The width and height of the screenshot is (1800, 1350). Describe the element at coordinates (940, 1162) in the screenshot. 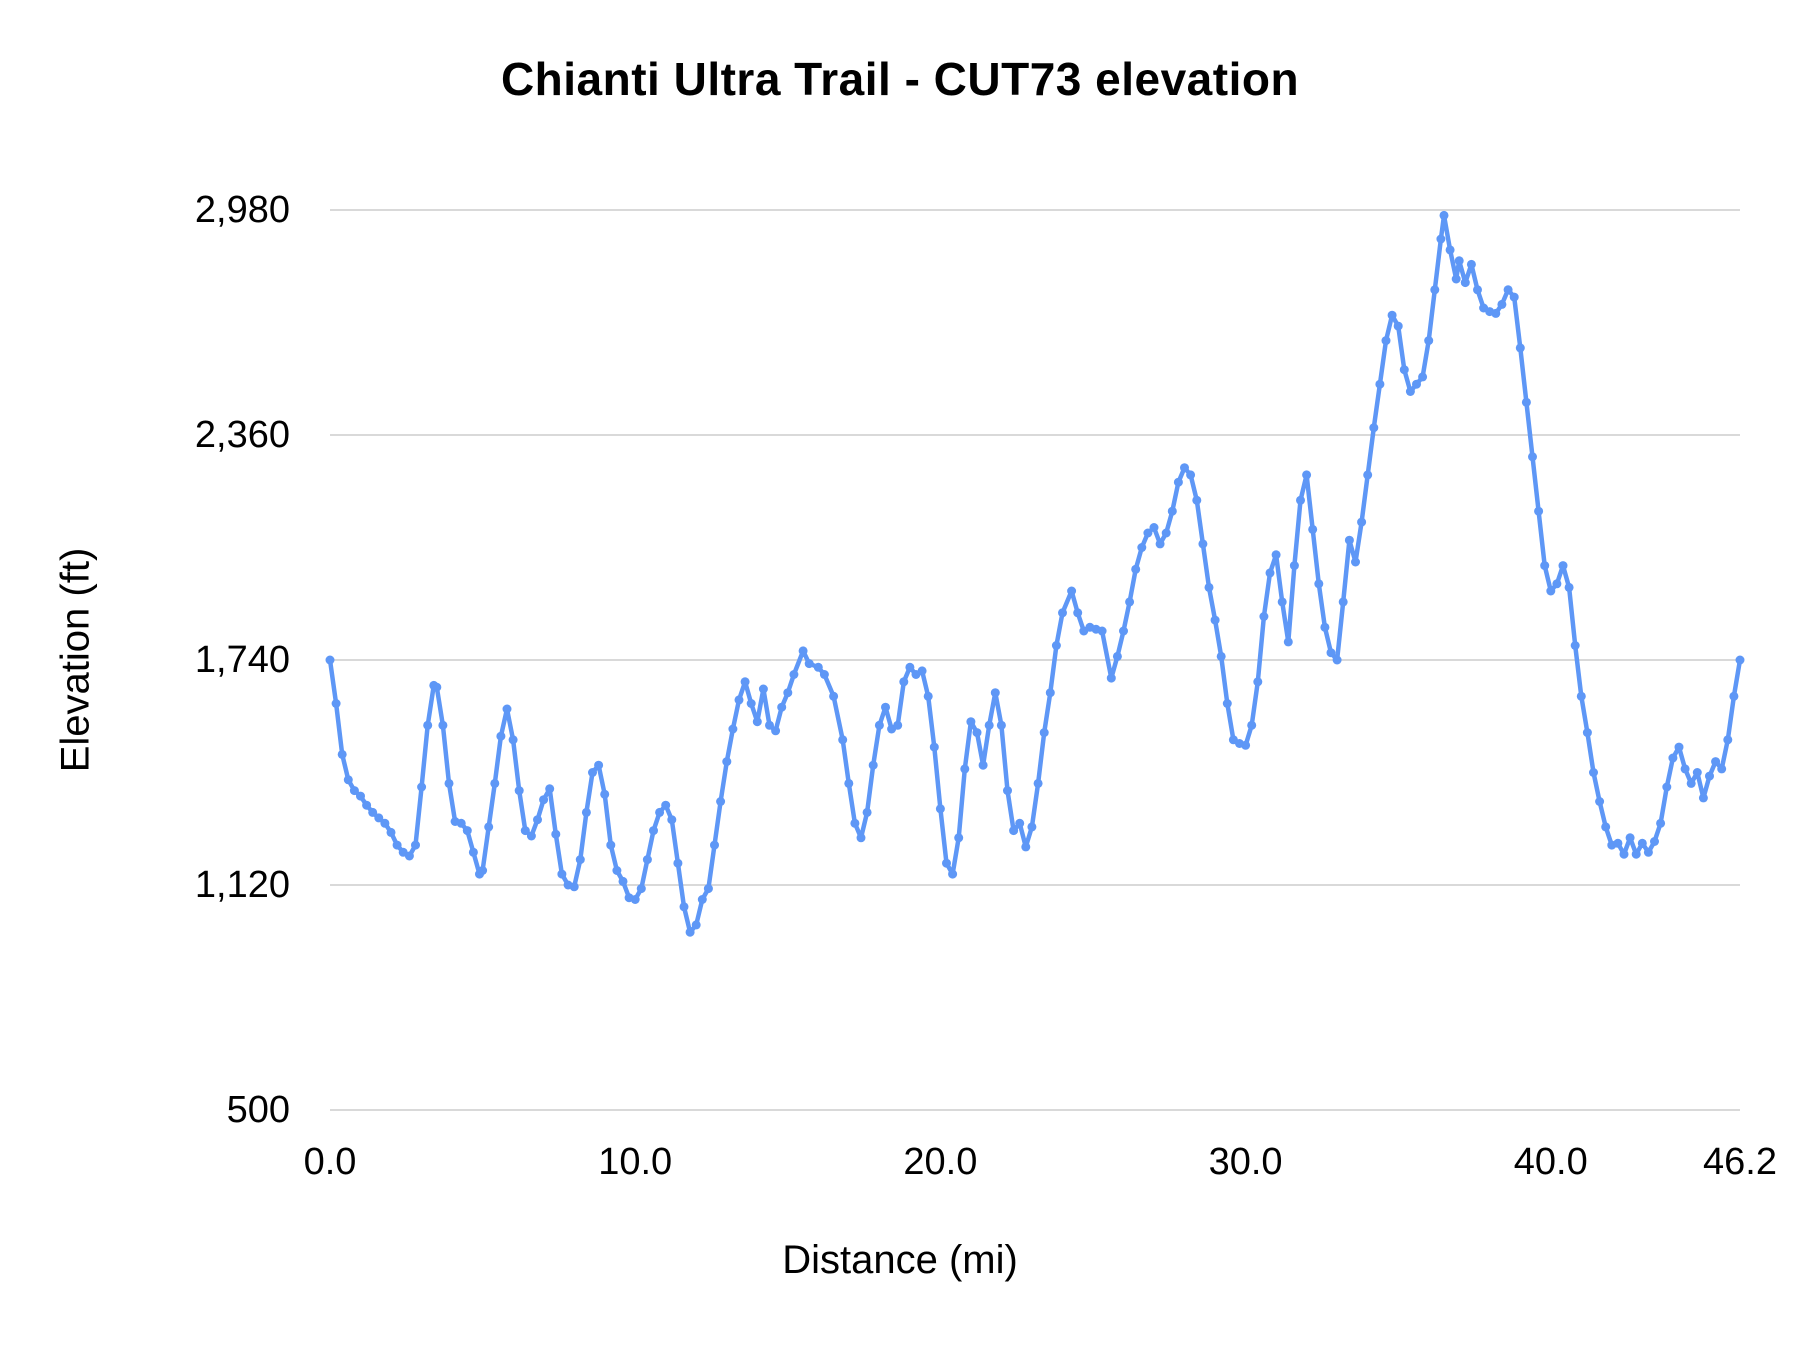

I see `x-tick-label: 20.0` at that location.